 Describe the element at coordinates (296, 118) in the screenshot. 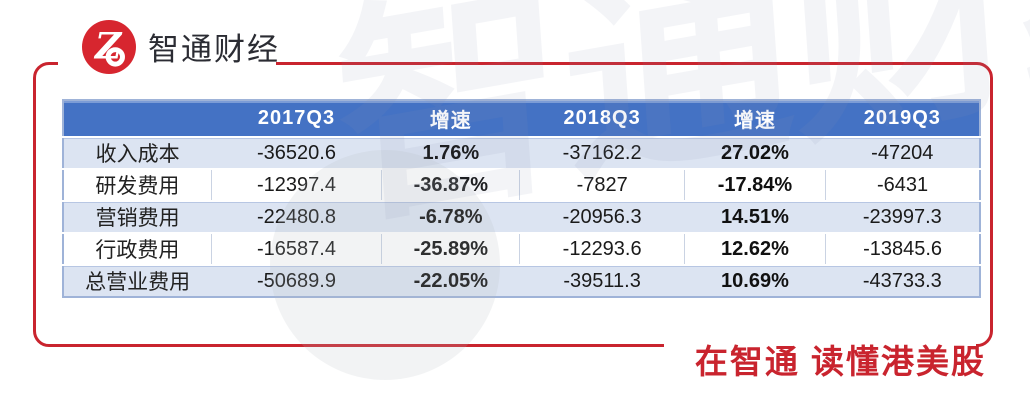

I see `col-header-1: 2017Q3` at that location.